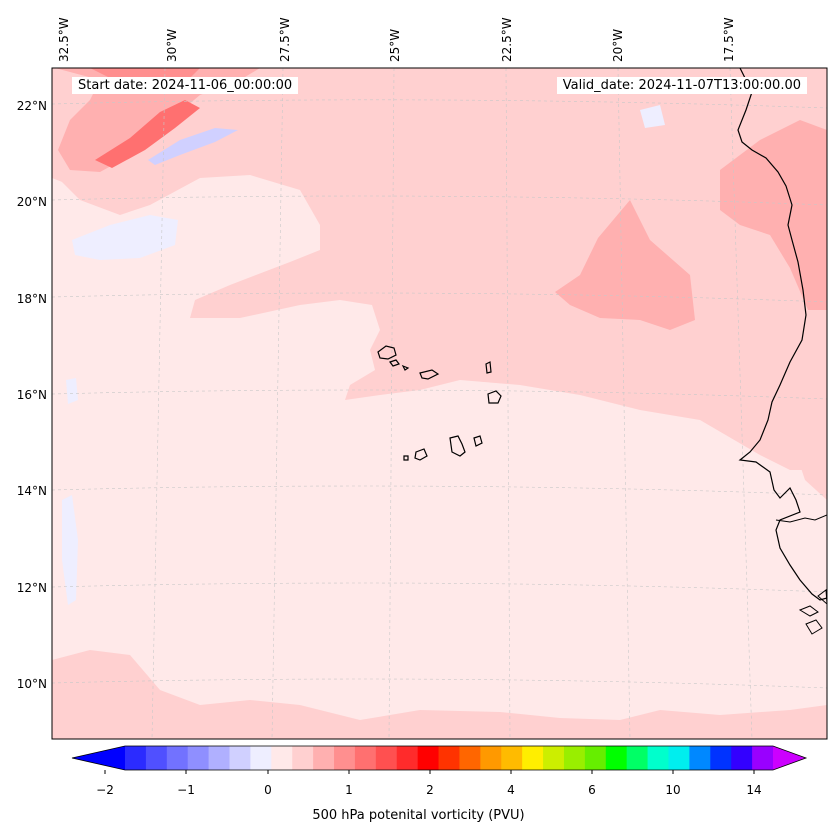 The width and height of the screenshot is (837, 836). What do you see at coordinates (186, 790) in the screenshot?
I see `colorbar-tick-label: −1` at bounding box center [186, 790].